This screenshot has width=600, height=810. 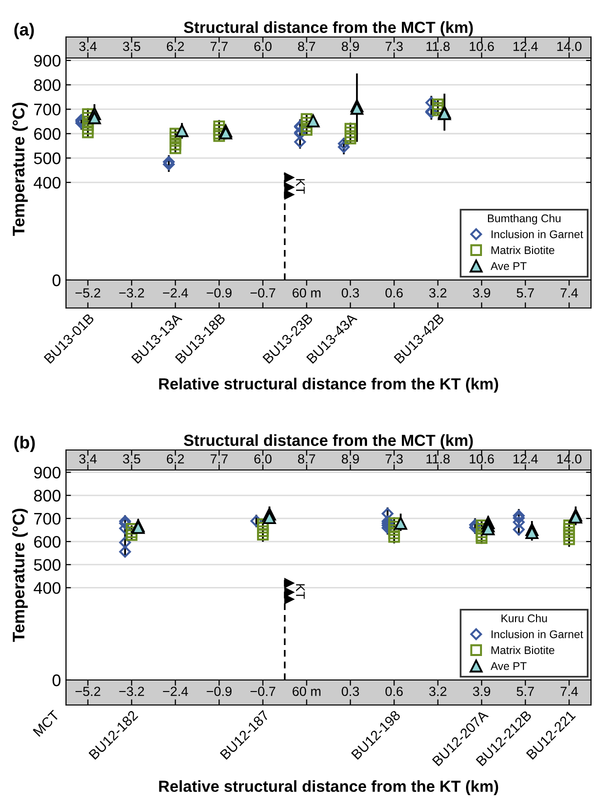 What do you see at coordinates (24, 444) in the screenshot?
I see `chart-title: (b)` at bounding box center [24, 444].